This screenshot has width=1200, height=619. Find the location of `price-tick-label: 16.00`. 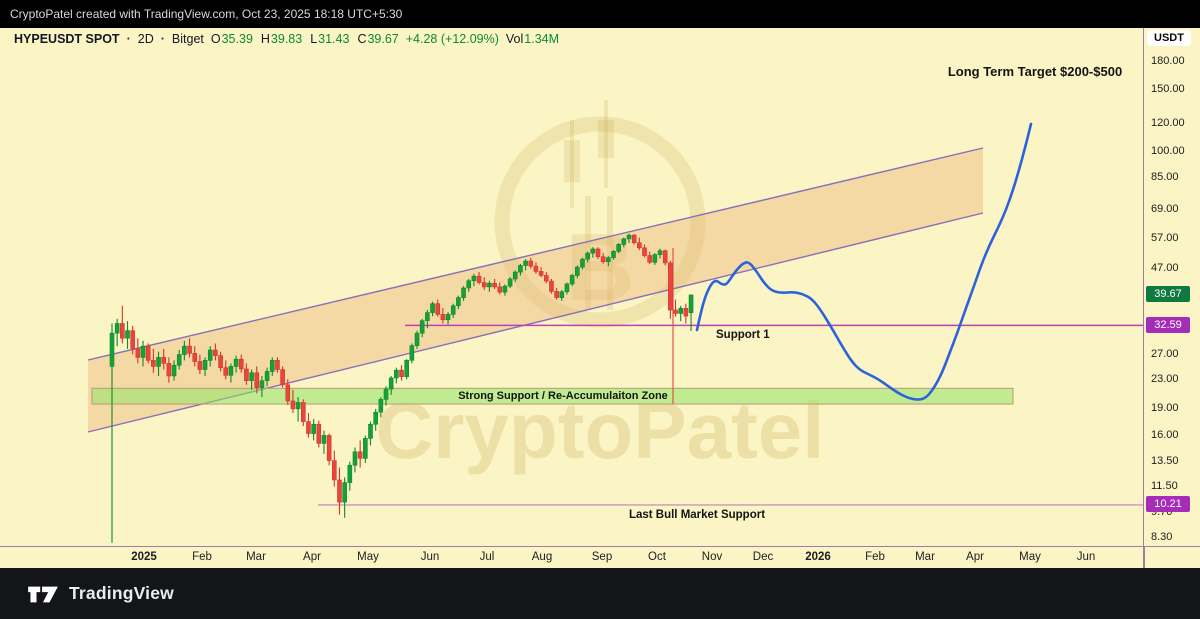

price-tick-label: 16.00 is located at coordinates (1165, 434).